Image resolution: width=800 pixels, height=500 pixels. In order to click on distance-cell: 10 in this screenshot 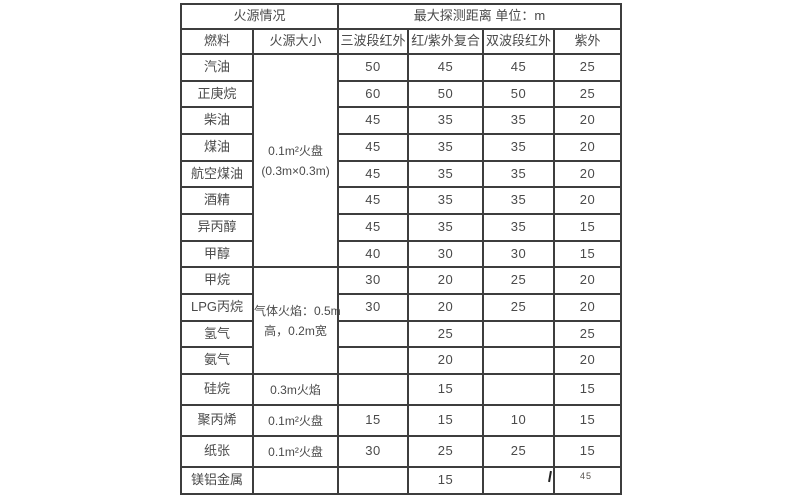, I will do `click(519, 421)`.